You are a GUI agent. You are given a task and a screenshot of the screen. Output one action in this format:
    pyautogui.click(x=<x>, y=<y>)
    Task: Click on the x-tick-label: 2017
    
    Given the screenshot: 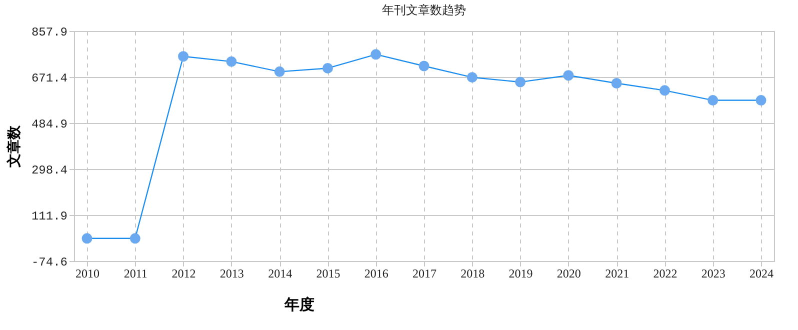 What is the action you would take?
    pyautogui.click(x=424, y=273)
    